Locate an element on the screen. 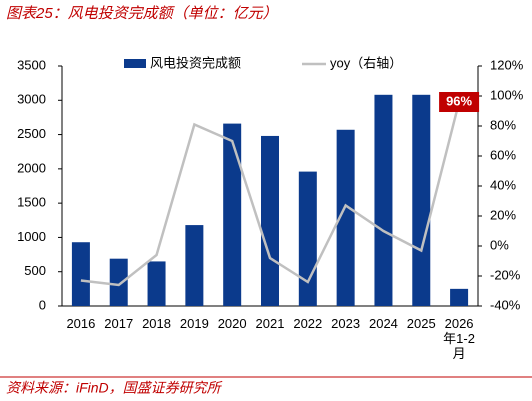 The width and height of the screenshot is (532, 401). y-tick-label: 3000 is located at coordinates (31, 99).